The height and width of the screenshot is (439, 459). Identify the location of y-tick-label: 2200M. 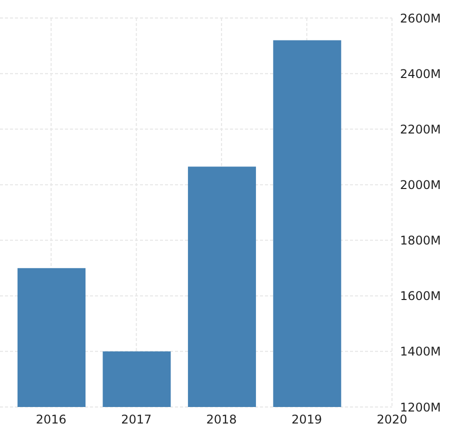
(420, 129).